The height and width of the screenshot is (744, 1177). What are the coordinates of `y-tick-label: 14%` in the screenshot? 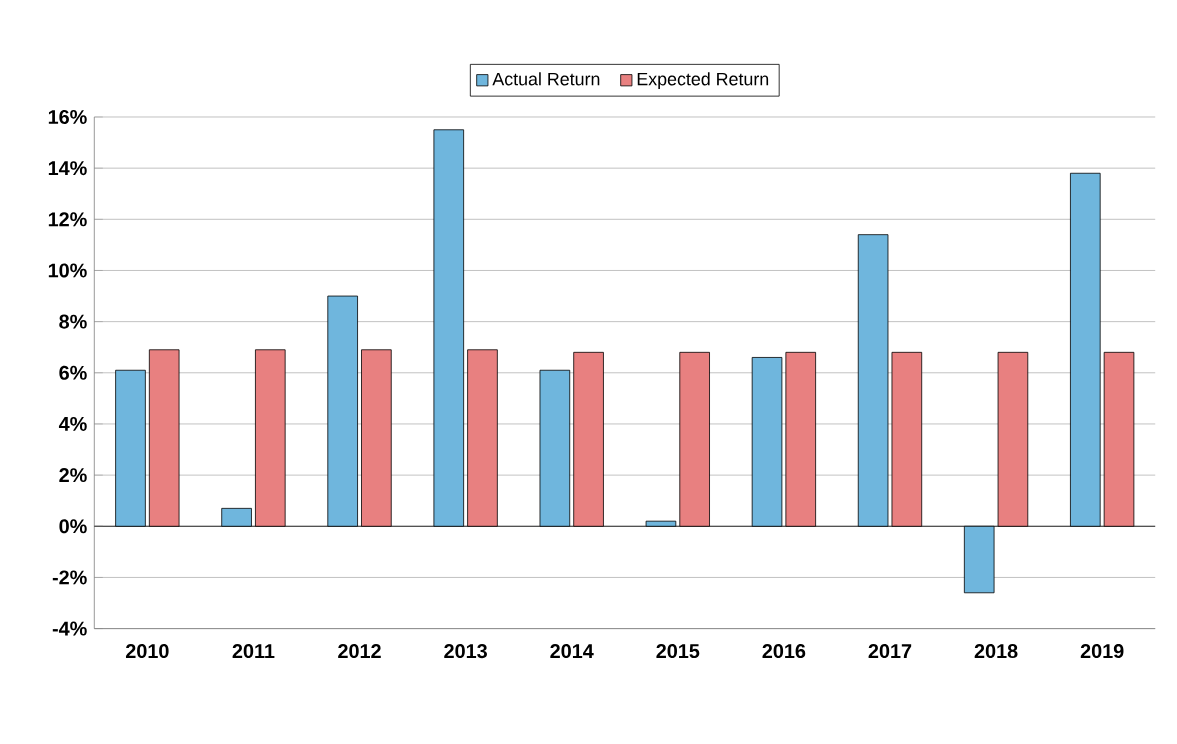 It's located at (67, 168).